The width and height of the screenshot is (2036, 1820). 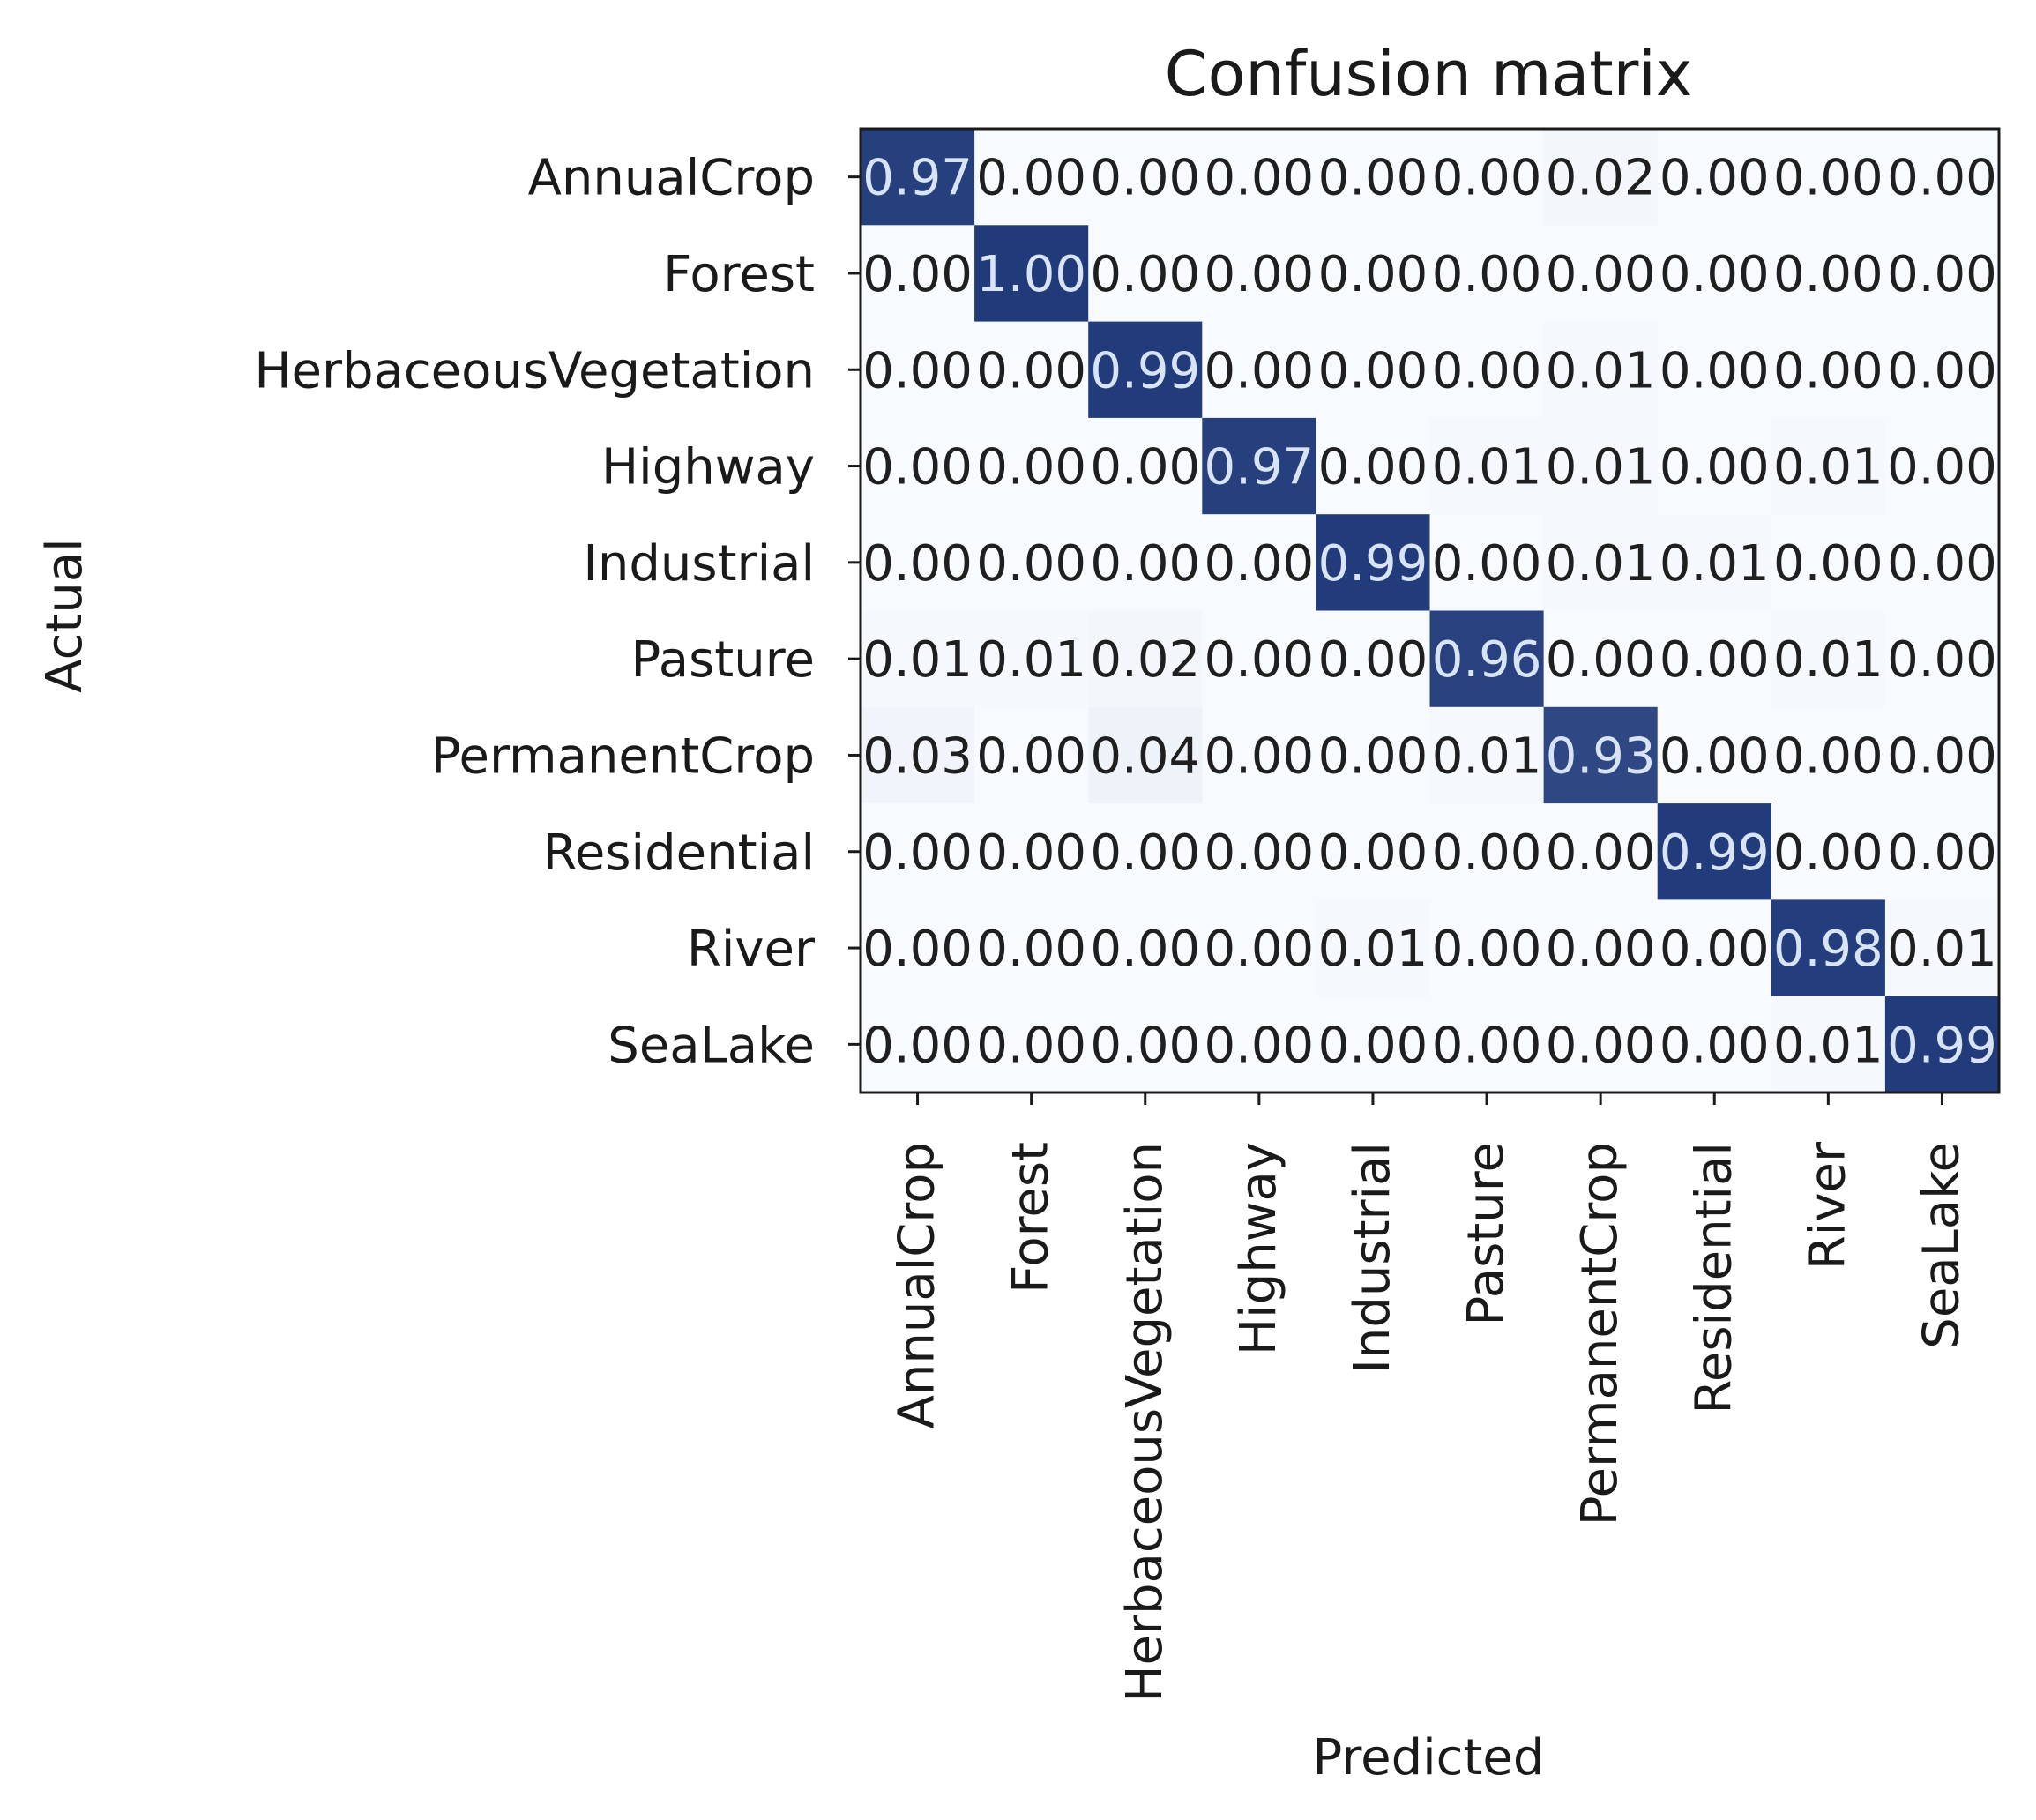 I want to click on cell-HerbaceousVegetation-Forest, so click(x=1031, y=370).